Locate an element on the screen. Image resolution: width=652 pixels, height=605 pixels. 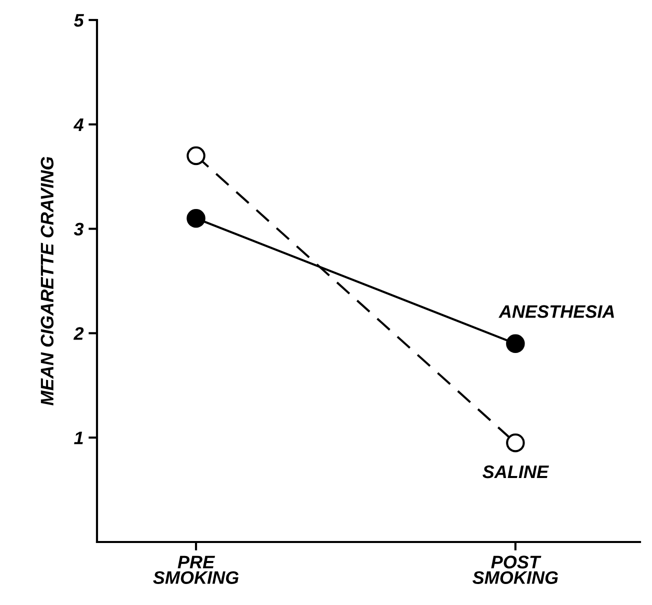
x-tick-label: POST SMOKING is located at coordinates (515, 570).